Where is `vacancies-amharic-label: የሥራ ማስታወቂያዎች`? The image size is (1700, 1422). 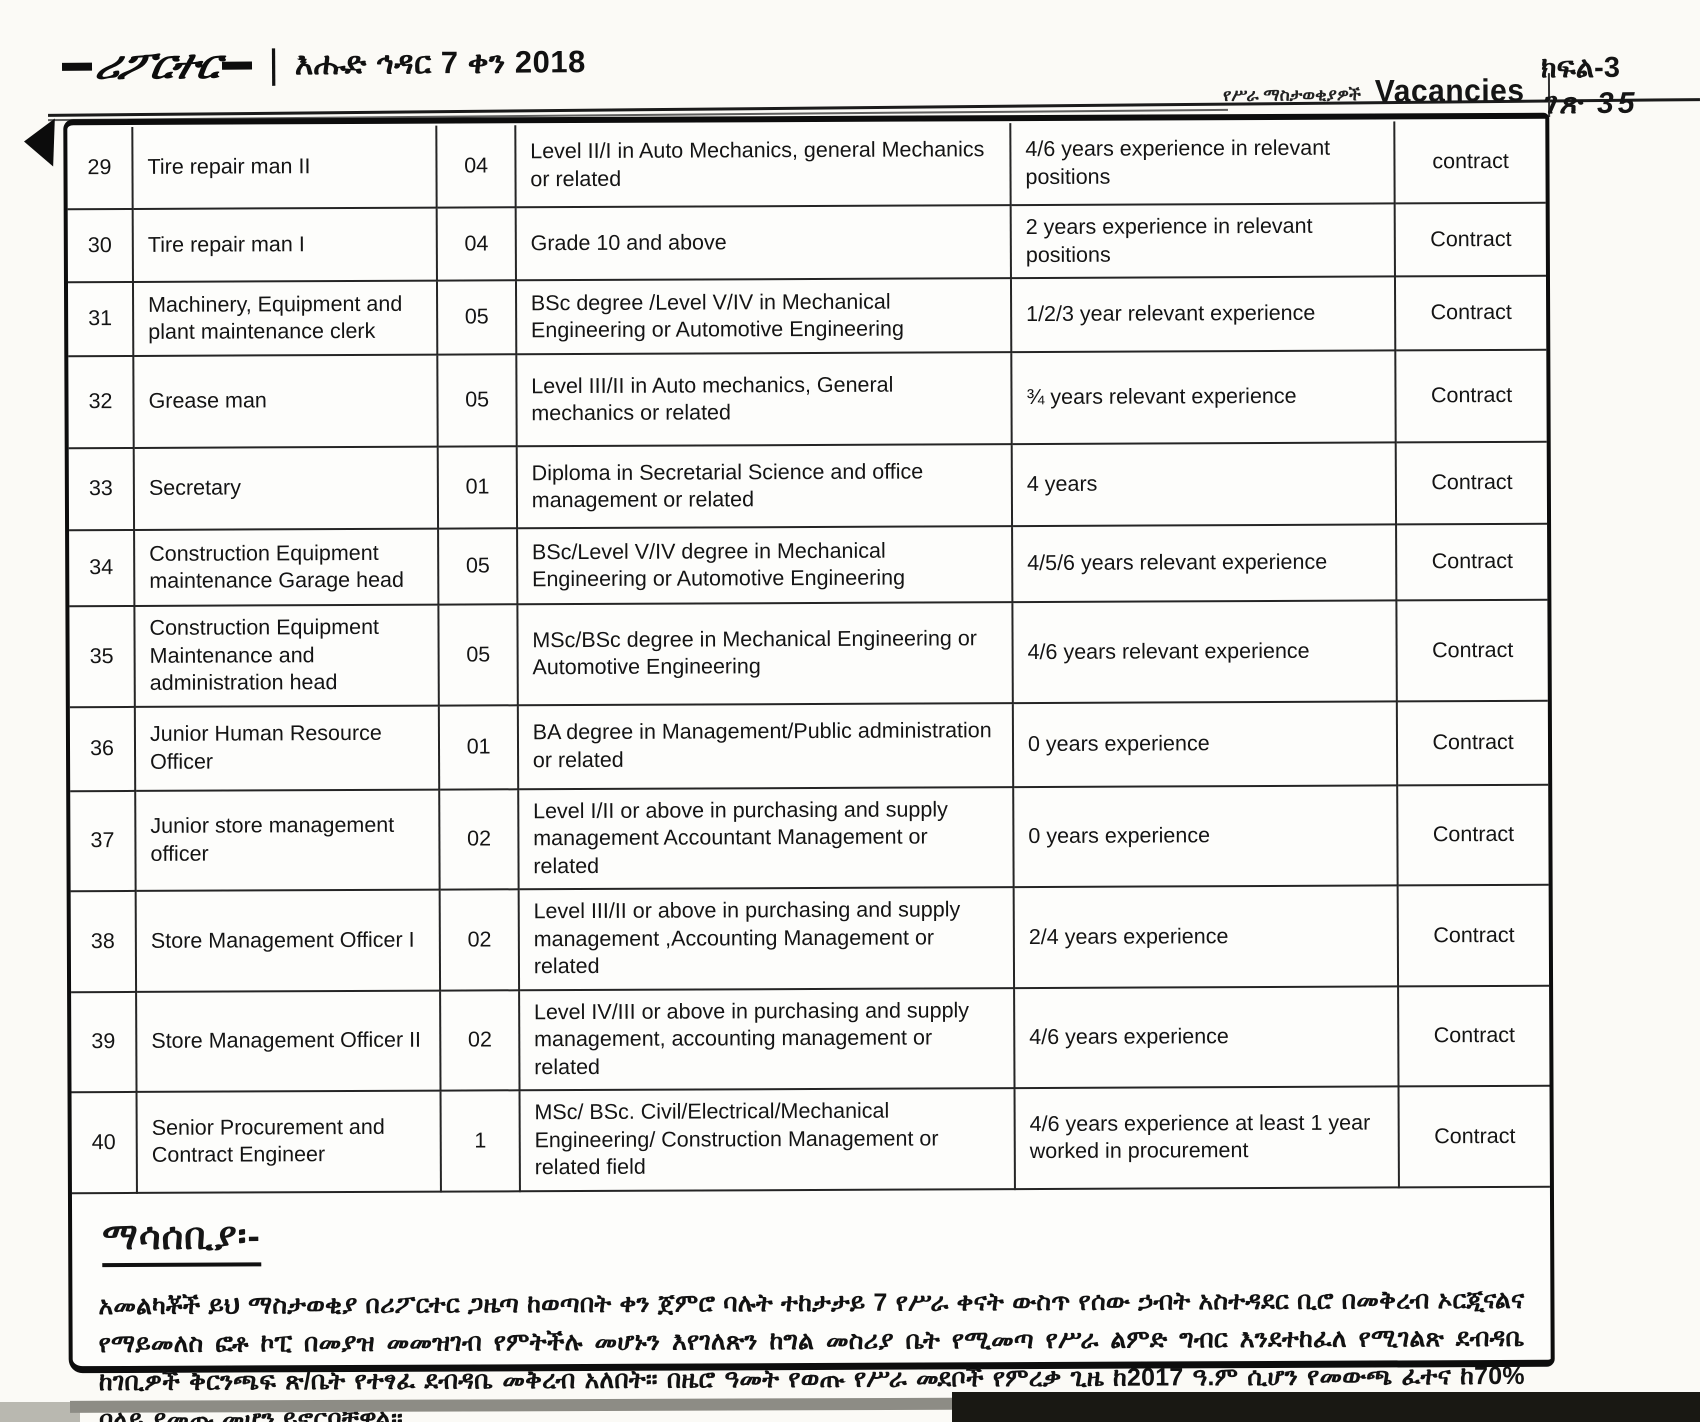 vacancies-amharic-label: የሥራ ማስታወቂያዎች is located at coordinates (1291, 95).